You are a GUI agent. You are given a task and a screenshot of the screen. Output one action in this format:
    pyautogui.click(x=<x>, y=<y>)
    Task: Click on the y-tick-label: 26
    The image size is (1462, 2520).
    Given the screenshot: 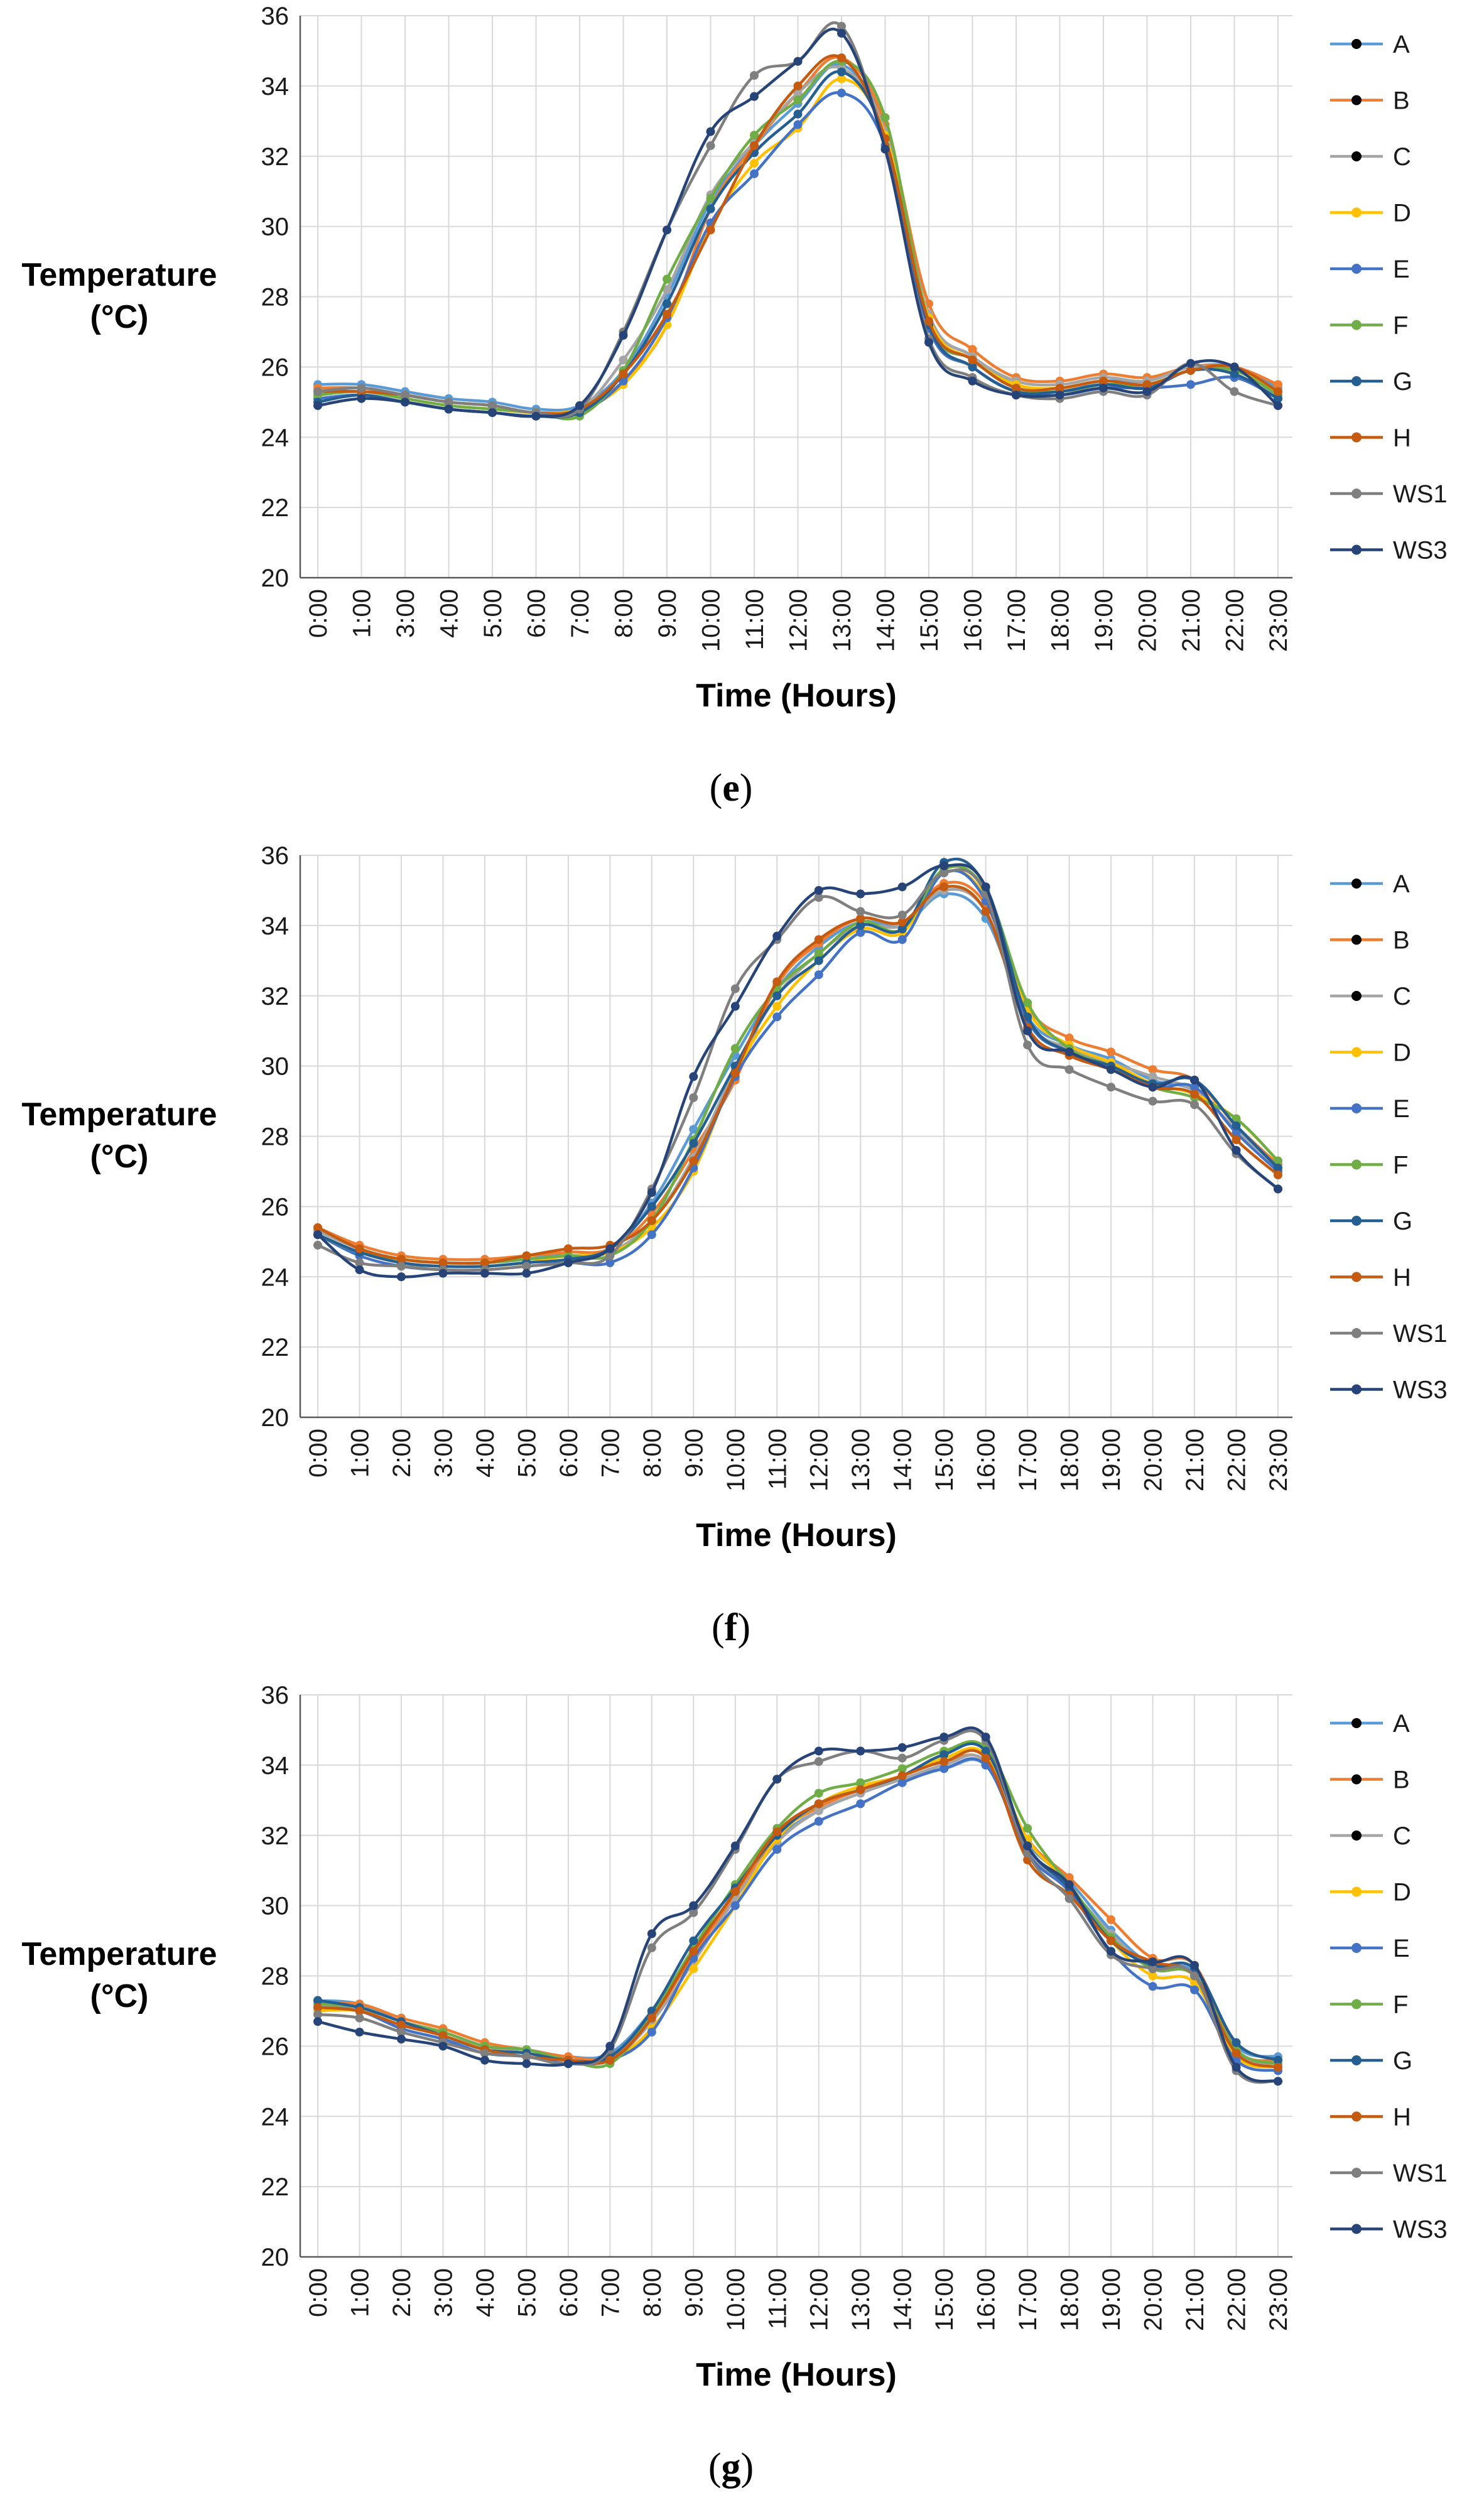 What is the action you would take?
    pyautogui.click(x=275, y=1207)
    